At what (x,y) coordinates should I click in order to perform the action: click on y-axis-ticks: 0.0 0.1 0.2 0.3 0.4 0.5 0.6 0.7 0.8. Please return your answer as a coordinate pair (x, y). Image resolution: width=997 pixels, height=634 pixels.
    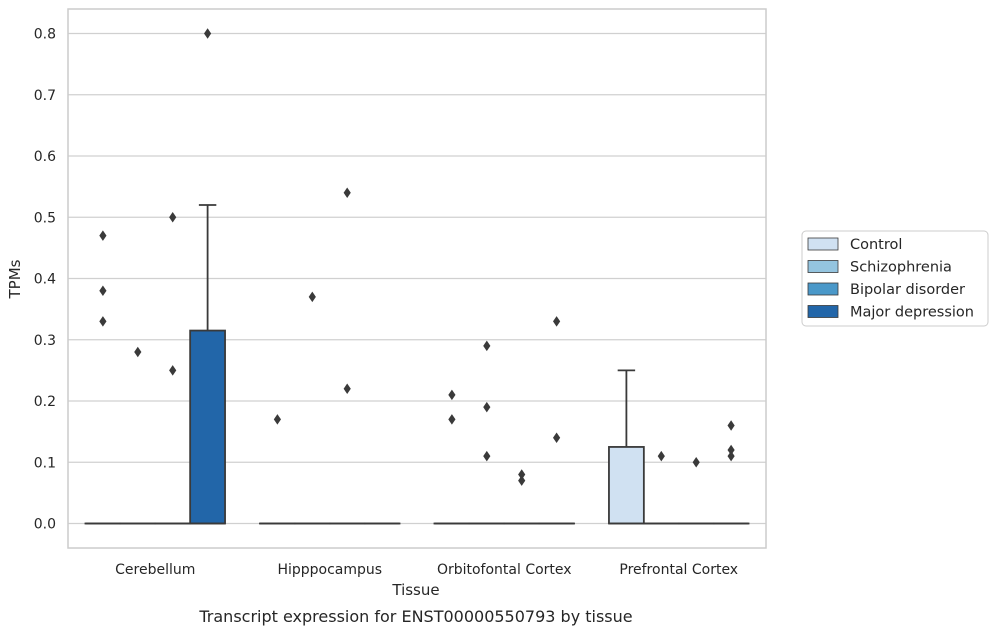
    Looking at the image, I should click on (45, 280).